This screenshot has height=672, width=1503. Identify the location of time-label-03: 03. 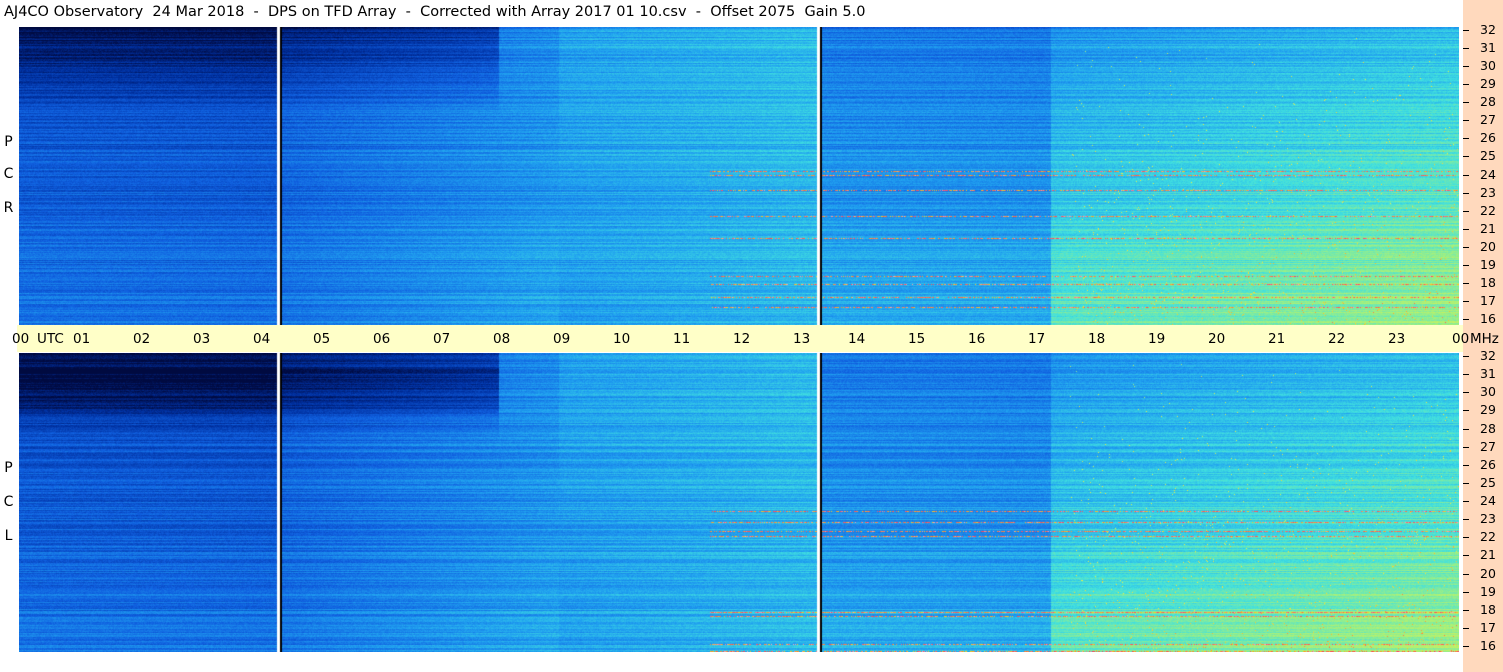
(202, 339).